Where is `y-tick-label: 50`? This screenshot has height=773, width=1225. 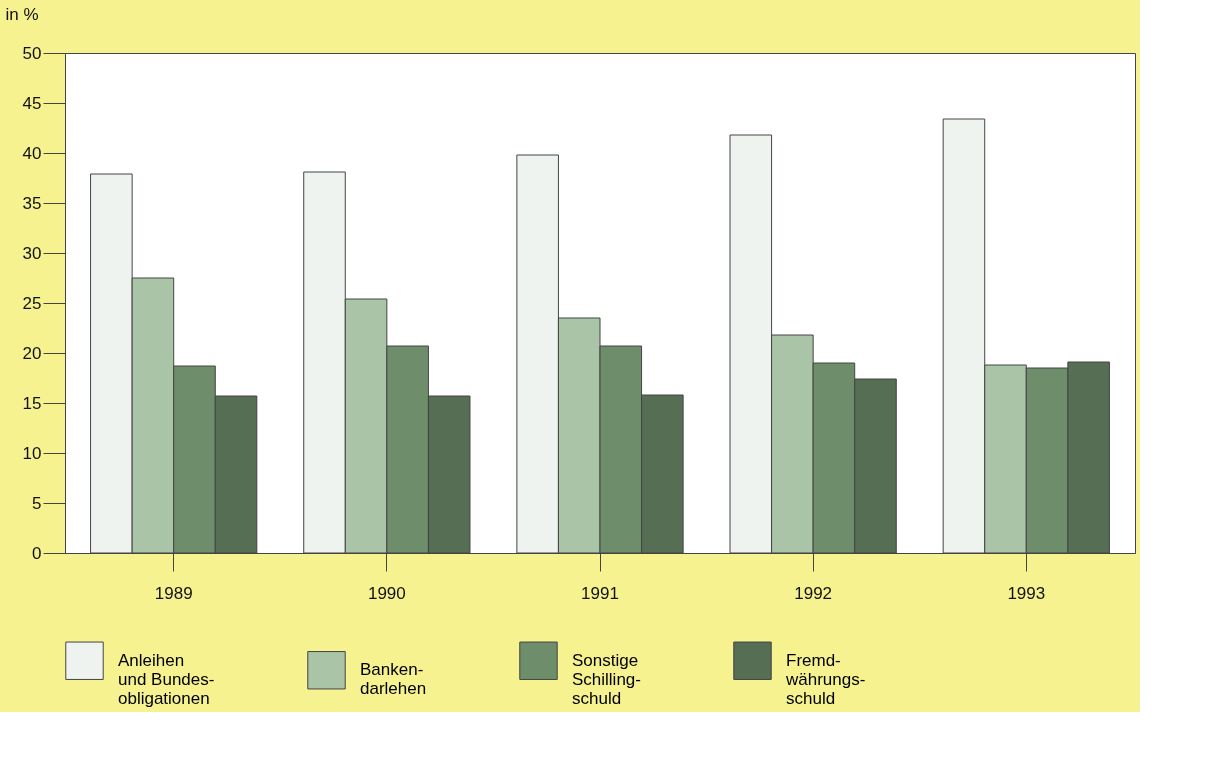 y-tick-label: 50 is located at coordinates (32, 53).